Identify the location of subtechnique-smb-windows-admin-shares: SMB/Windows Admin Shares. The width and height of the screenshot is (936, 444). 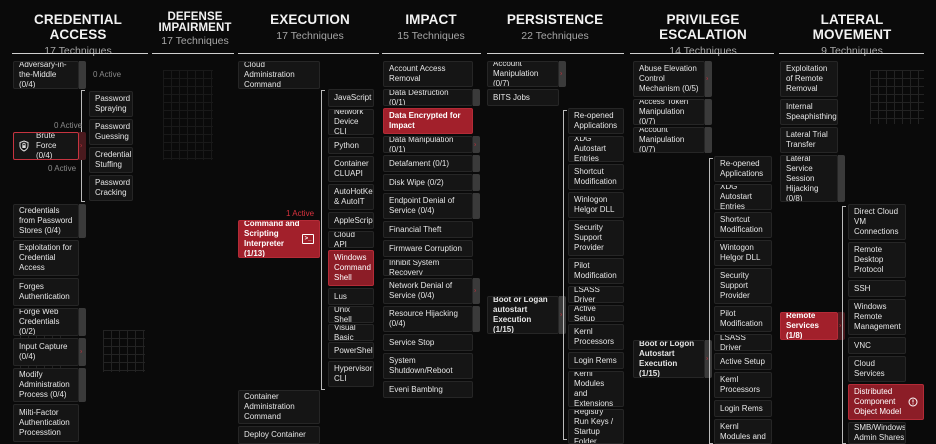
(877, 433).